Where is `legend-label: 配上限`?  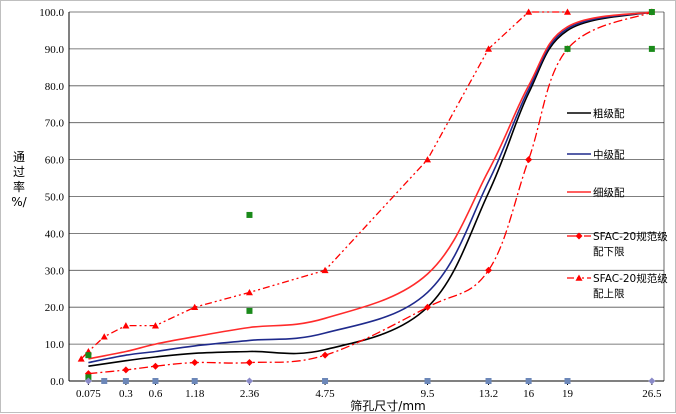 legend-label: 配上限 is located at coordinates (609, 294).